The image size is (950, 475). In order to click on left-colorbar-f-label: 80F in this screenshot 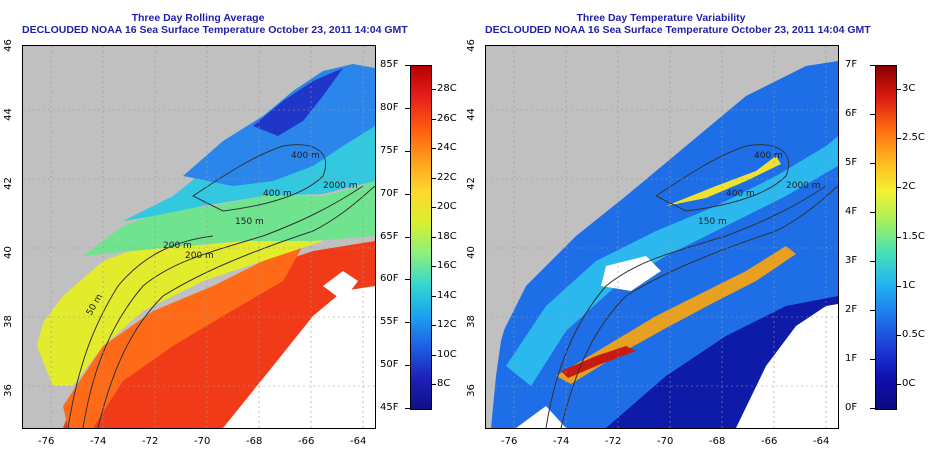, I will do `click(389, 107)`.